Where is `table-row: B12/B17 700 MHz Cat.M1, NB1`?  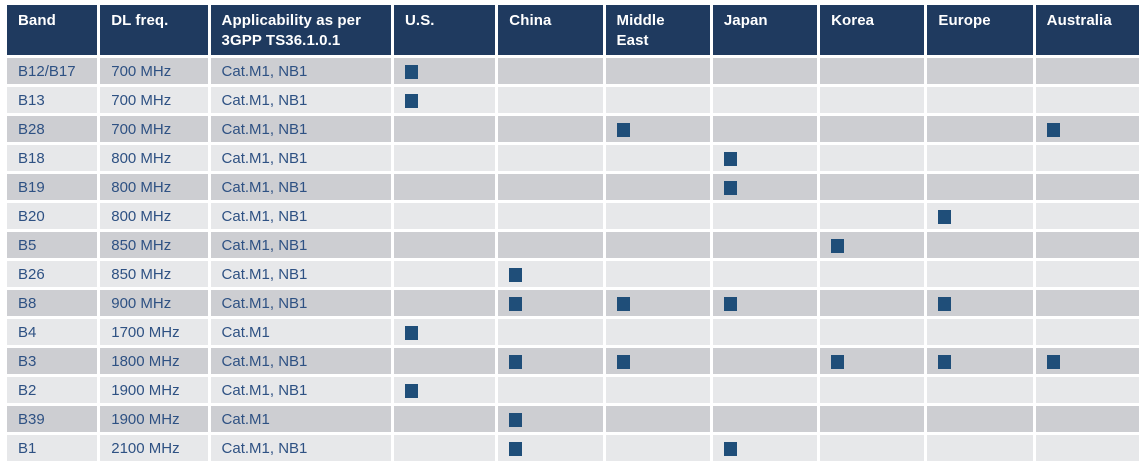
table-row: B12/B17 700 MHz Cat.M1, NB1 is located at coordinates (573, 71).